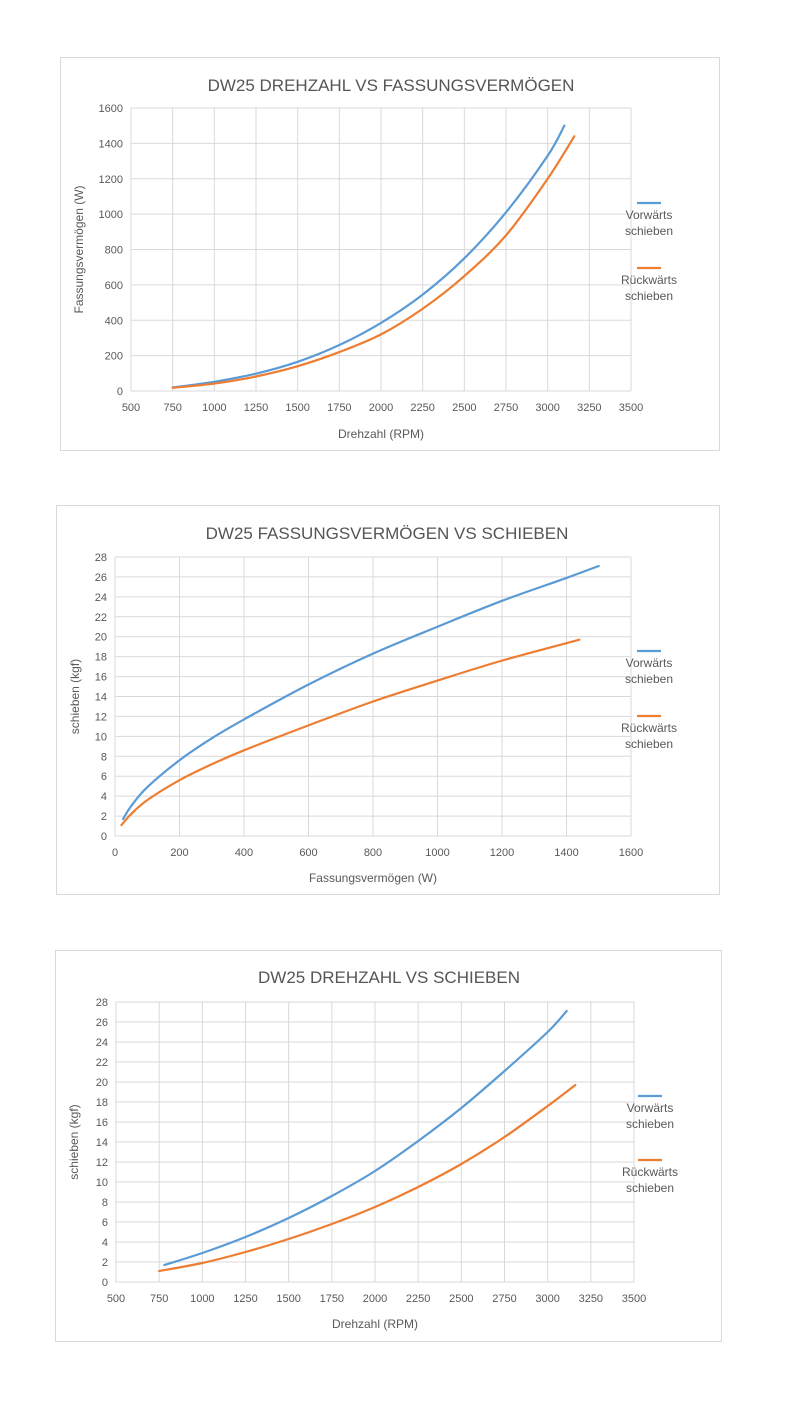 The image size is (788, 1403). Describe the element at coordinates (114, 251) in the screenshot. I see `y-tick-label: 800` at that location.